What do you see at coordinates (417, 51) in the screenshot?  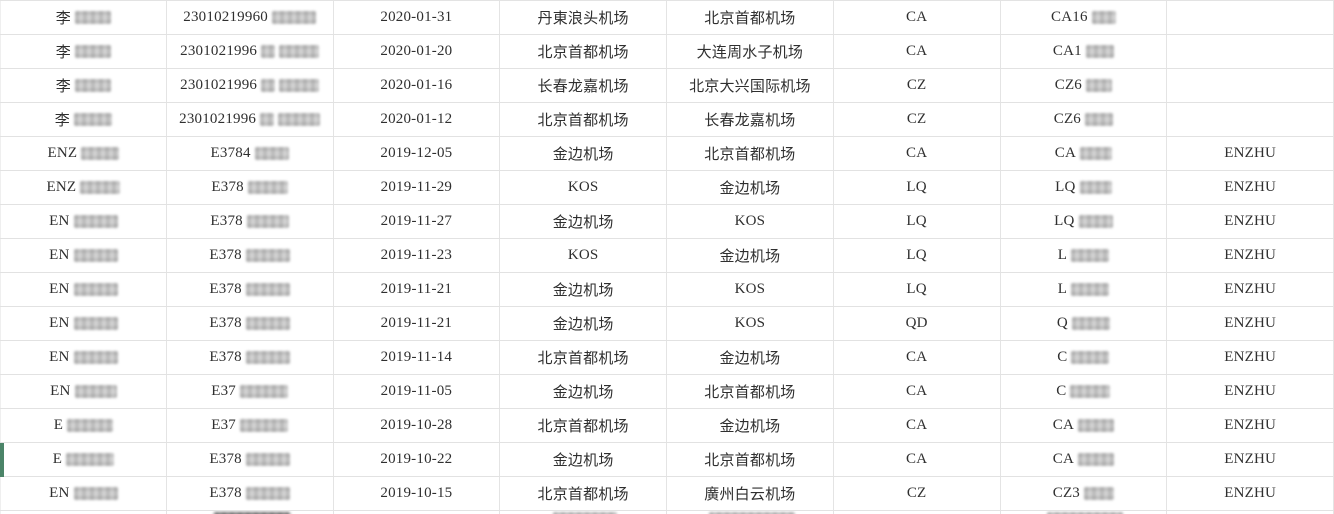 I see `cell-flight-date: 2020-01-20` at bounding box center [417, 51].